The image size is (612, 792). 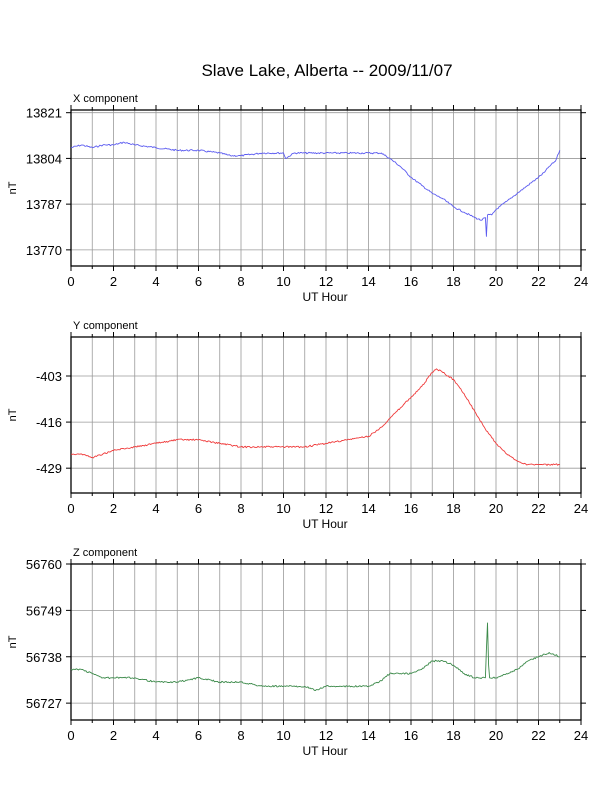 What do you see at coordinates (496, 508) in the screenshot?
I see `y-x-tick-label: 20` at bounding box center [496, 508].